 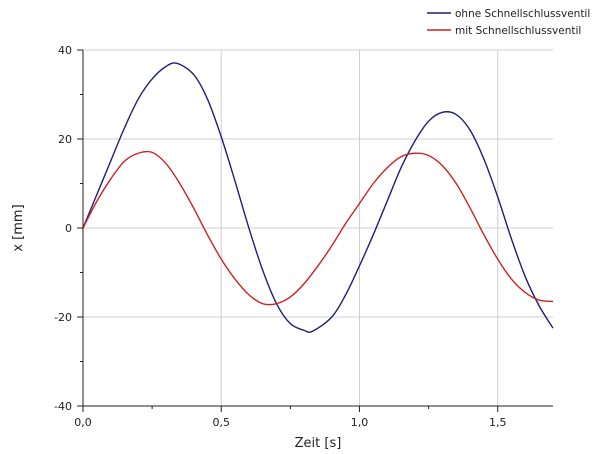 What do you see at coordinates (498, 422) in the screenshot?
I see `x-tick-label: 1,5` at bounding box center [498, 422].